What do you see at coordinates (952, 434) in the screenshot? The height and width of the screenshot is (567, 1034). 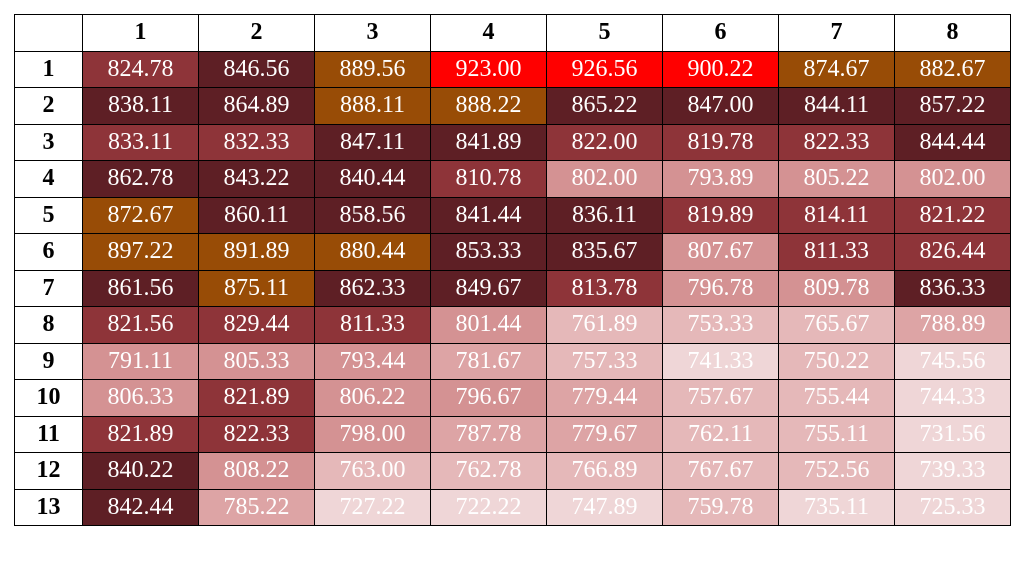 I see `heatmap-cell: 731.56` at bounding box center [952, 434].